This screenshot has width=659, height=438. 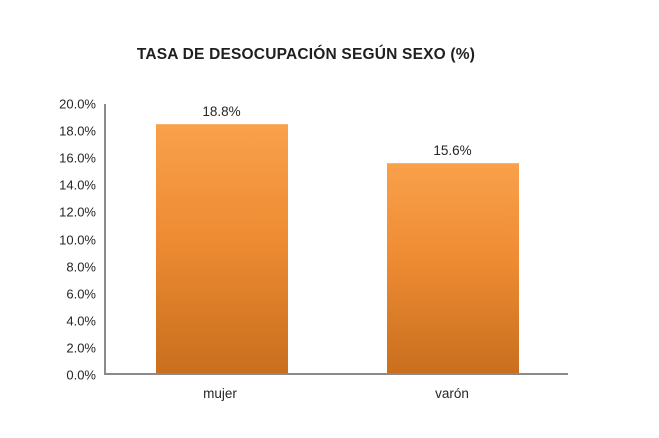 I want to click on y-axis-tick-label: 6.0%, so click(x=81, y=294).